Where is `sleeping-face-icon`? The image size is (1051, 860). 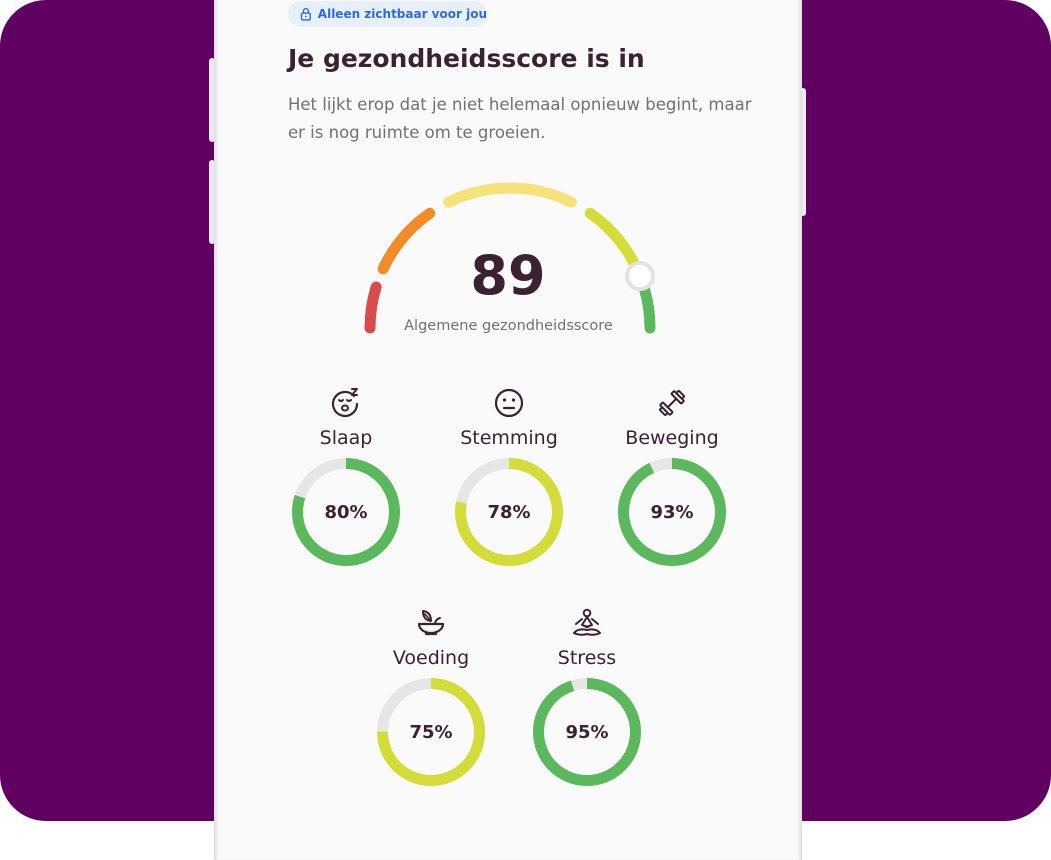 sleeping-face-icon is located at coordinates (345, 403).